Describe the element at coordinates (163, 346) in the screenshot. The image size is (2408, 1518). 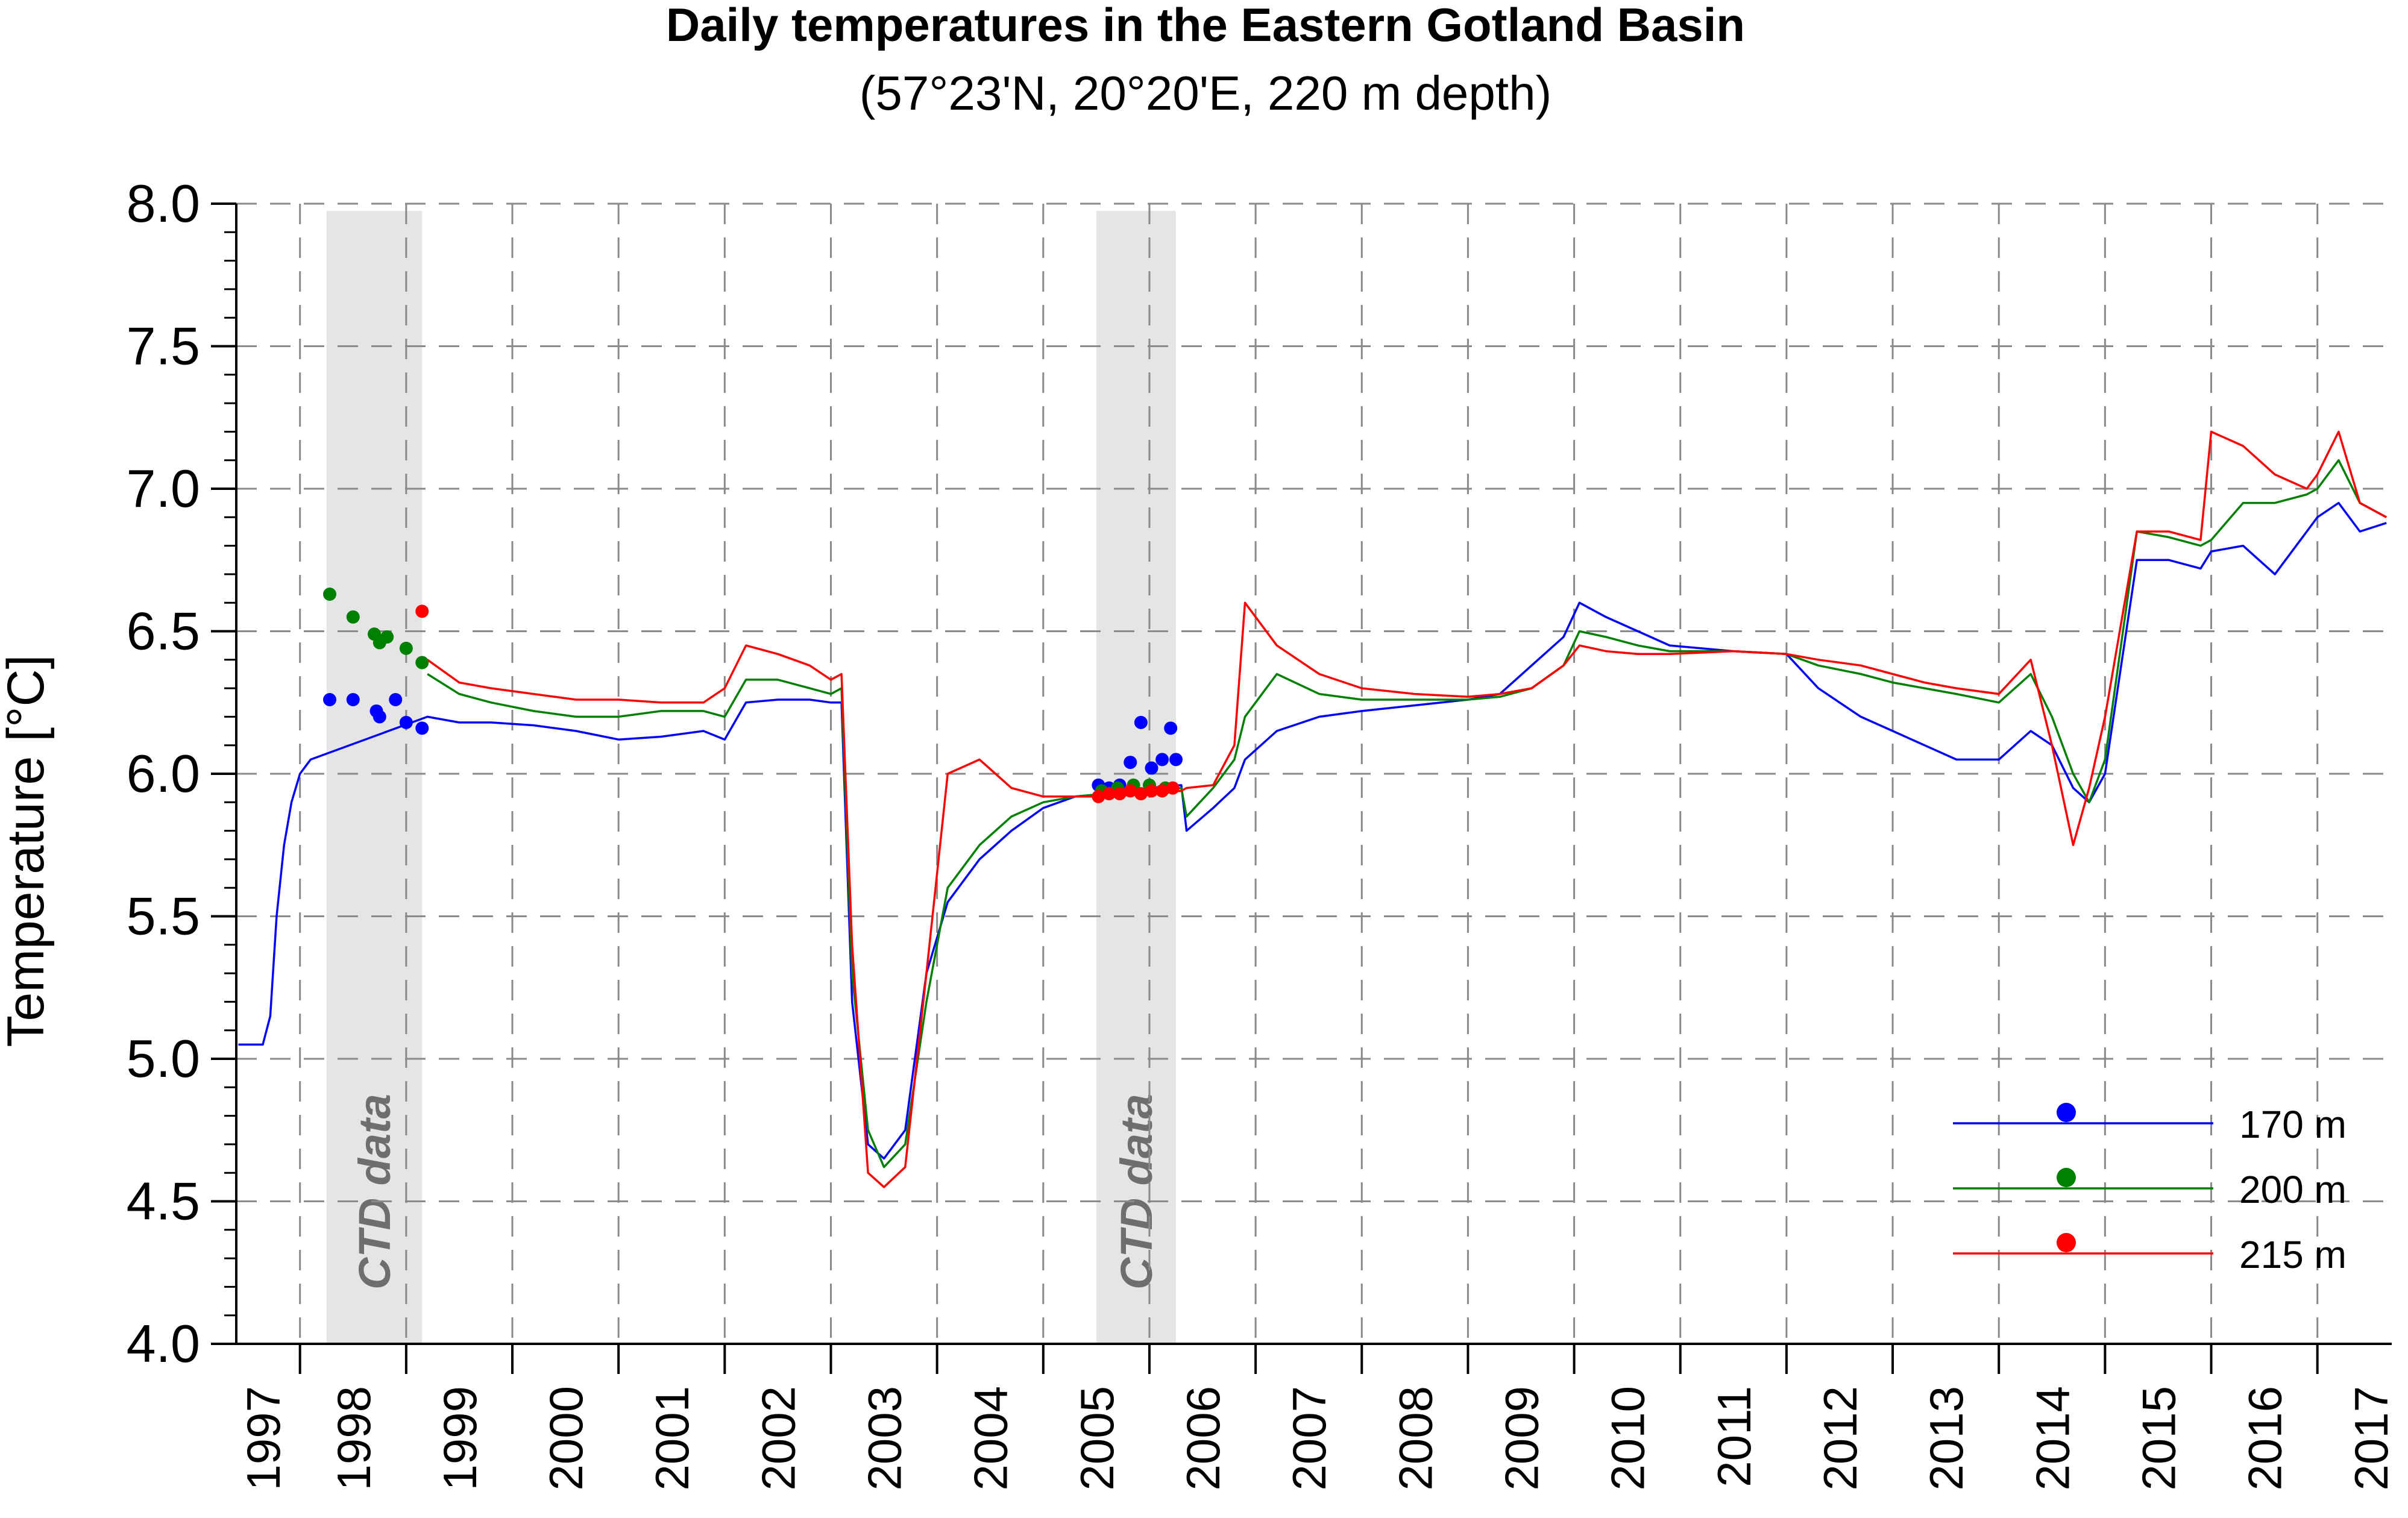
I see `y-tick-label: 7.5` at that location.